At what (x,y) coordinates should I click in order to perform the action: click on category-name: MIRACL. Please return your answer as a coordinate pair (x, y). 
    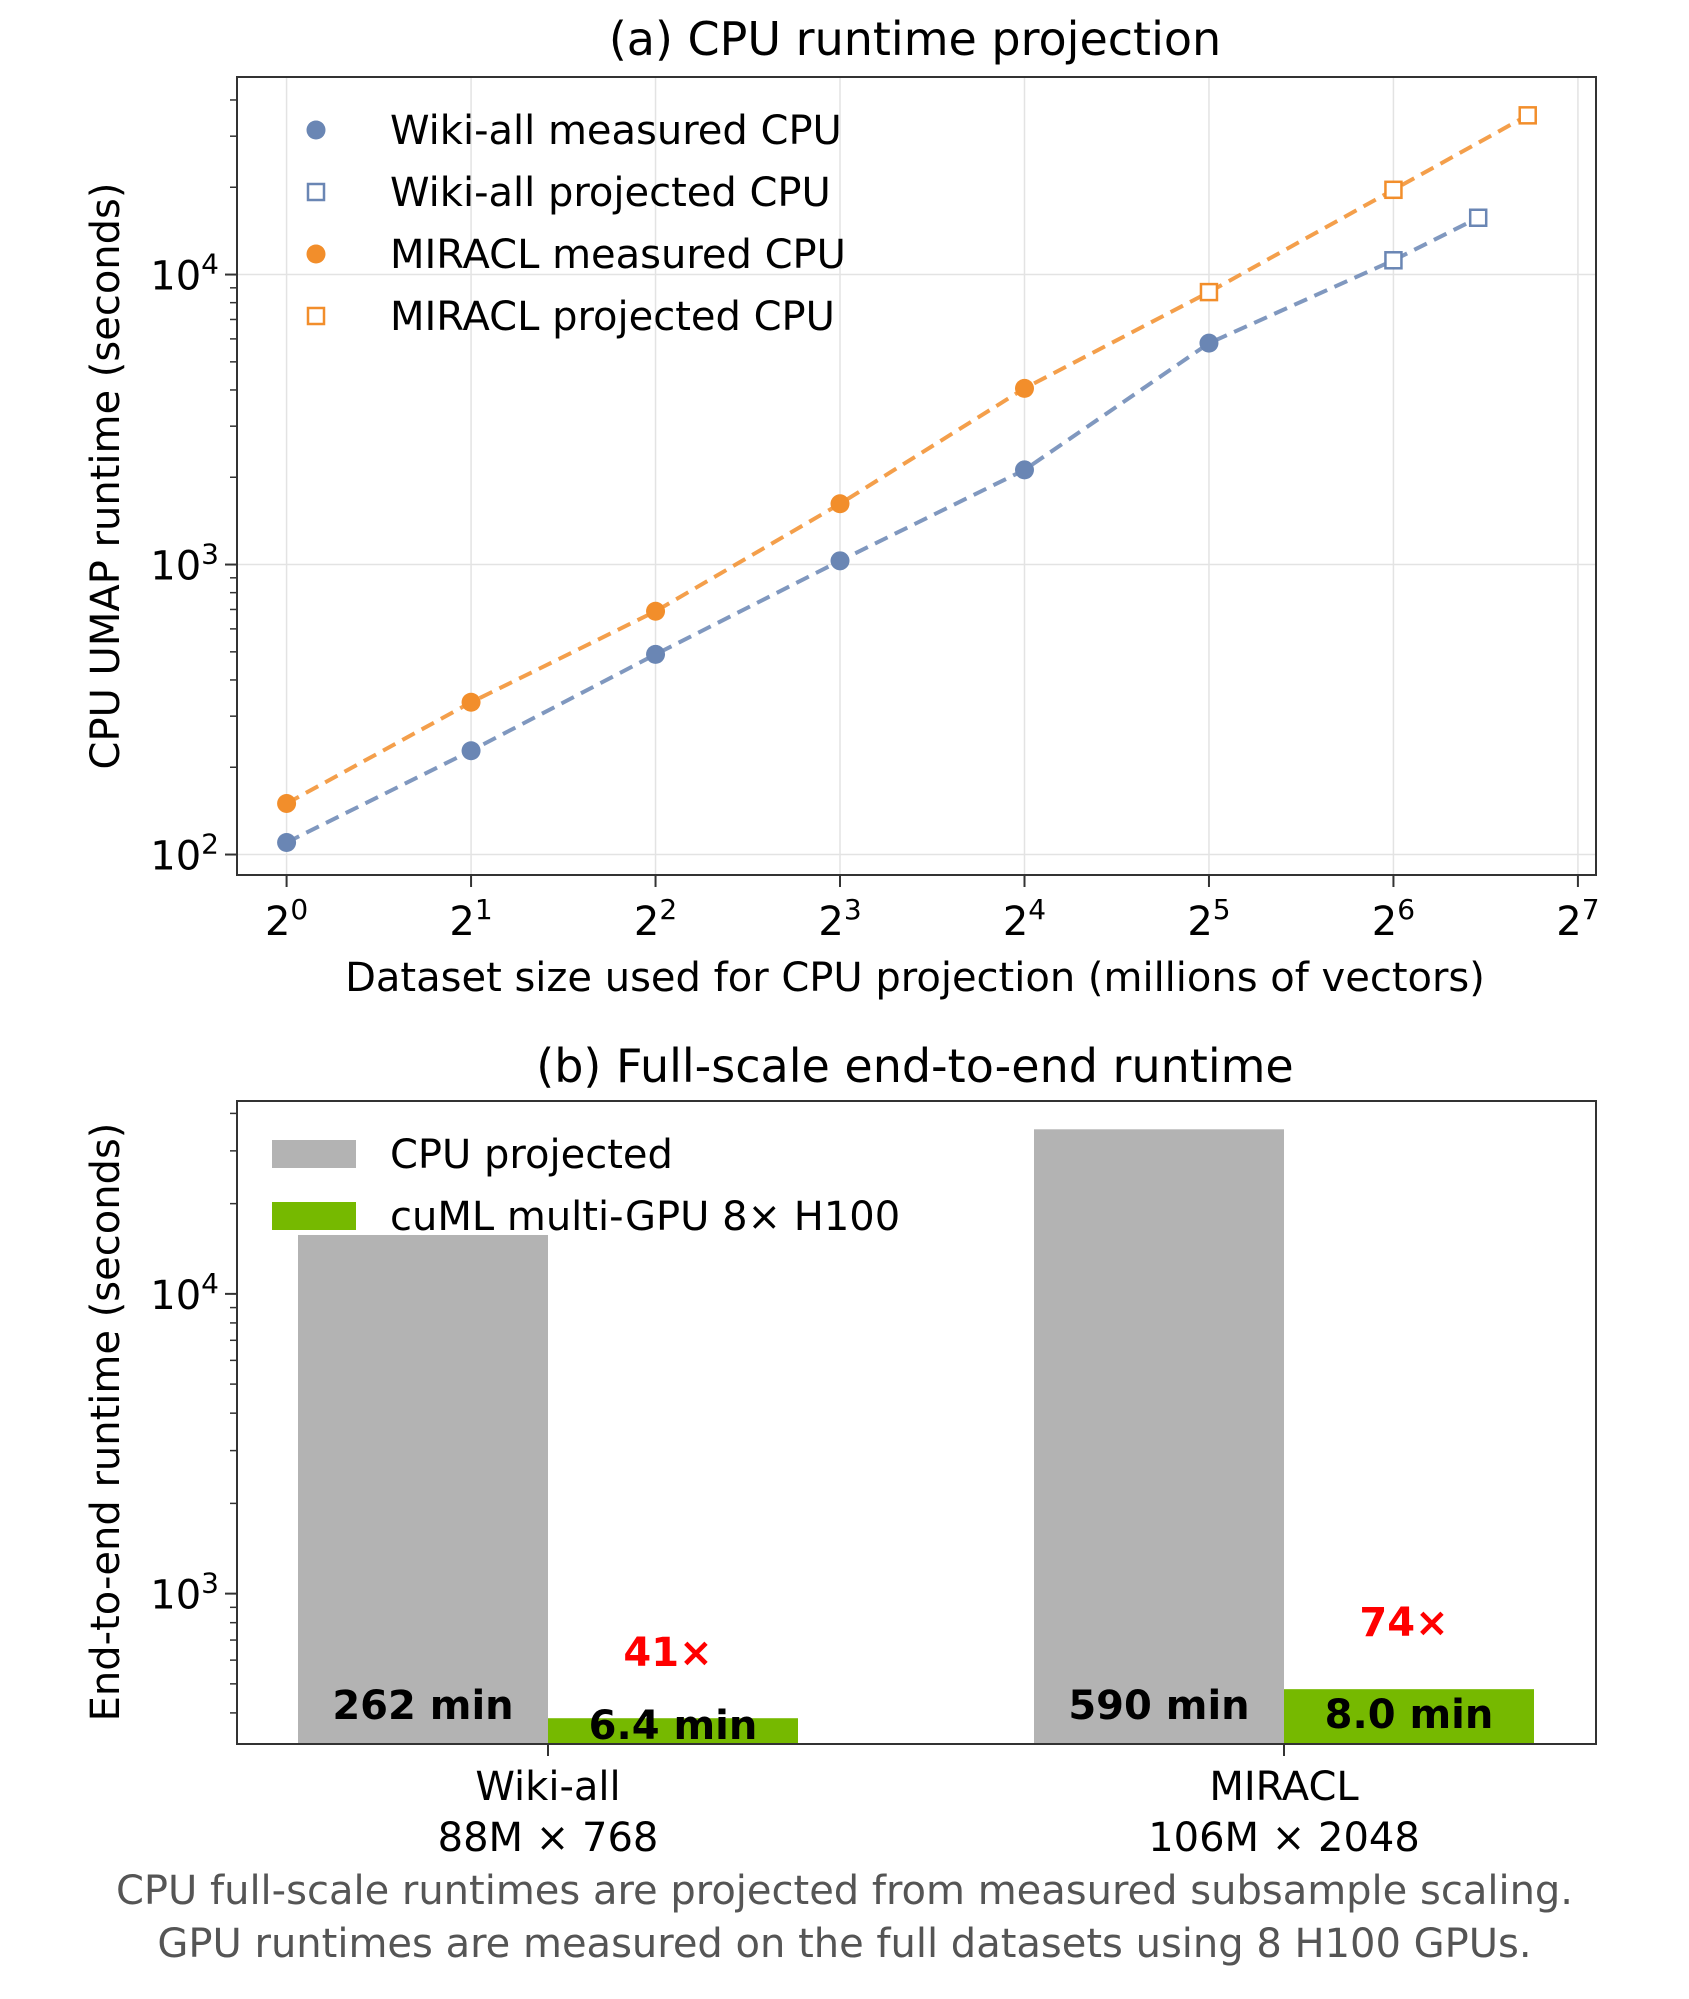
    Looking at the image, I should click on (1284, 1787).